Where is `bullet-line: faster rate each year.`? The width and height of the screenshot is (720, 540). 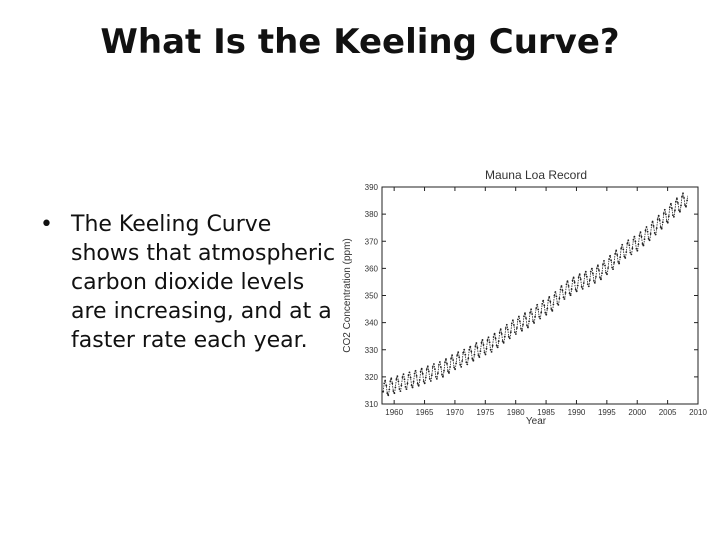 bullet-line: faster rate each year. is located at coordinates (189, 340).